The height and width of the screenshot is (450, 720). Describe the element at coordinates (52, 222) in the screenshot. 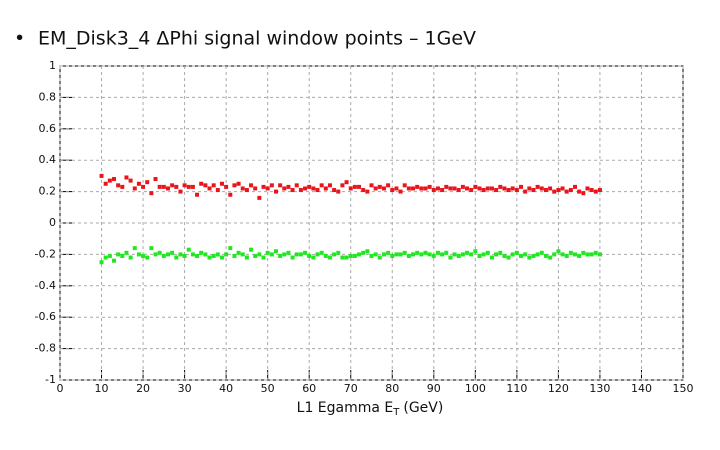

I see `y-tick-label: 0` at that location.